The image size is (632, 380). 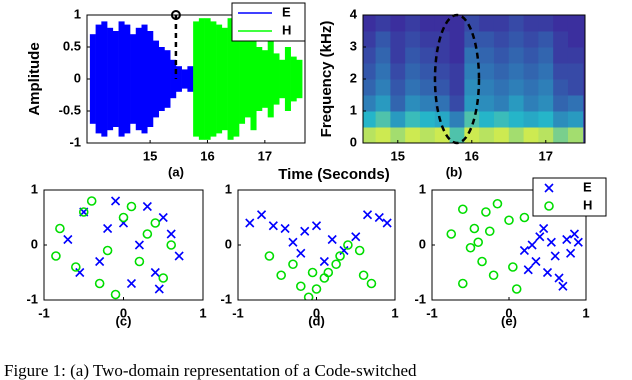 I want to click on panel-label: (b), so click(x=454, y=171).